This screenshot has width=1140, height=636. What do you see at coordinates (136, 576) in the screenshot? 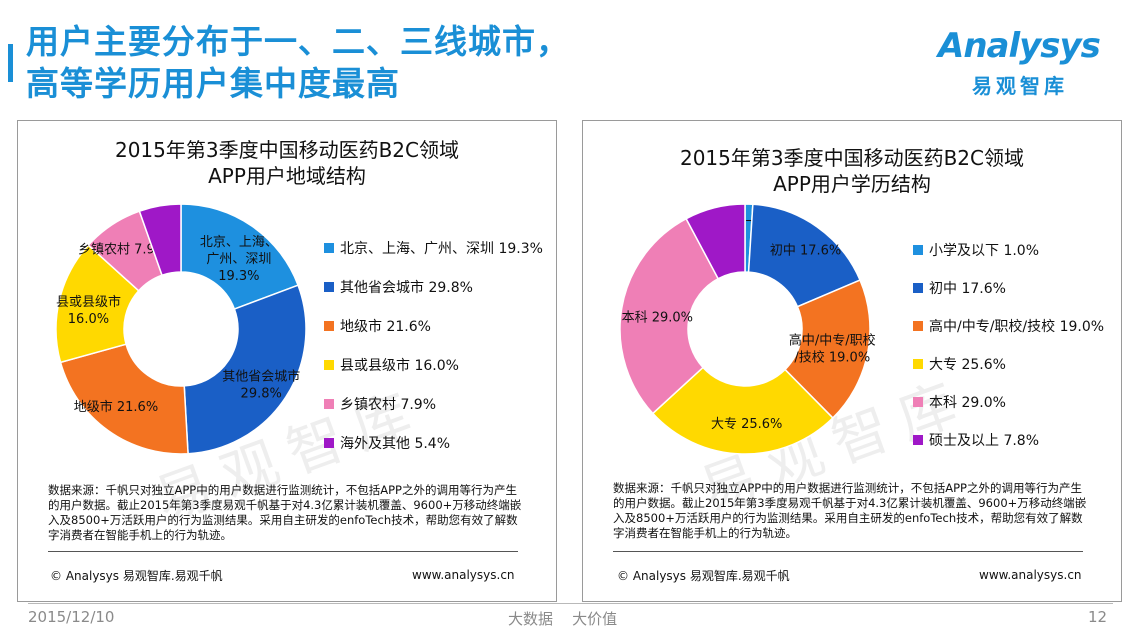
I see `region-copyright: © Analysys 易观智库.易观千帆` at bounding box center [136, 576].